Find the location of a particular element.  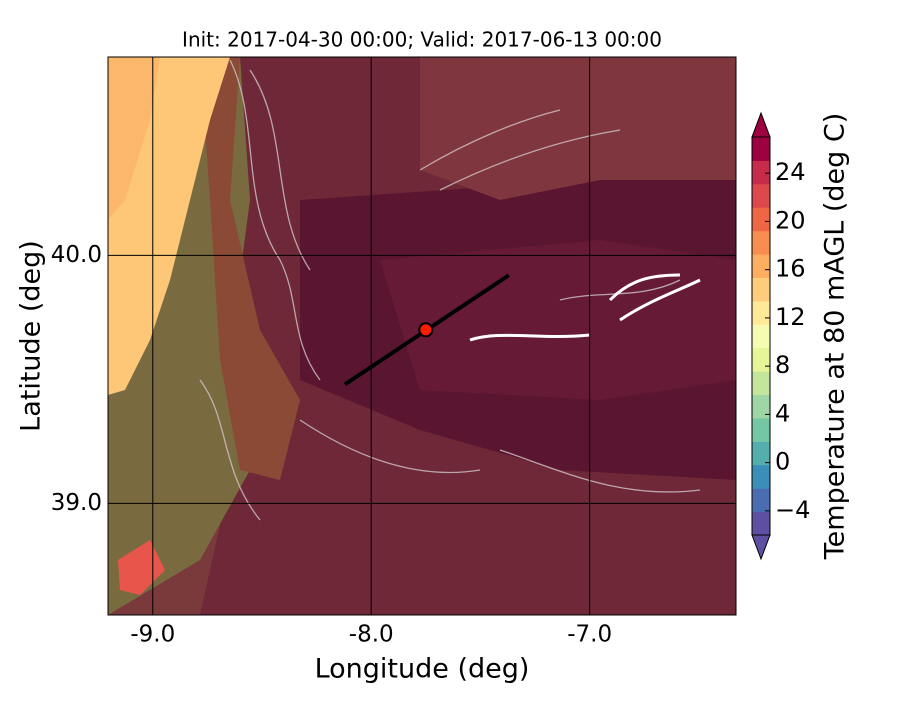

colorbar-tick-label: 4 is located at coordinates (782, 413).